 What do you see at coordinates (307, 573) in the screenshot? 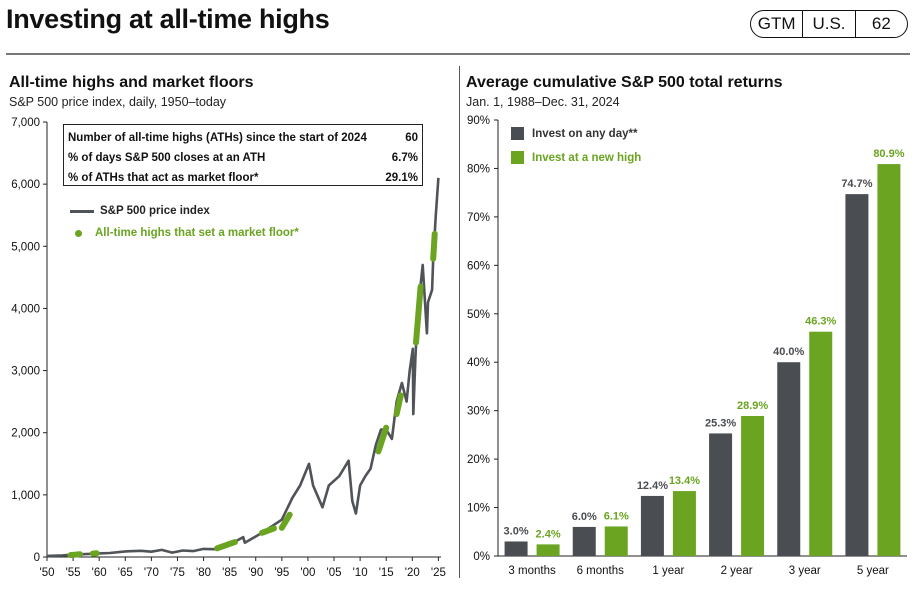
I see `x-tick-label: '00` at bounding box center [307, 573].